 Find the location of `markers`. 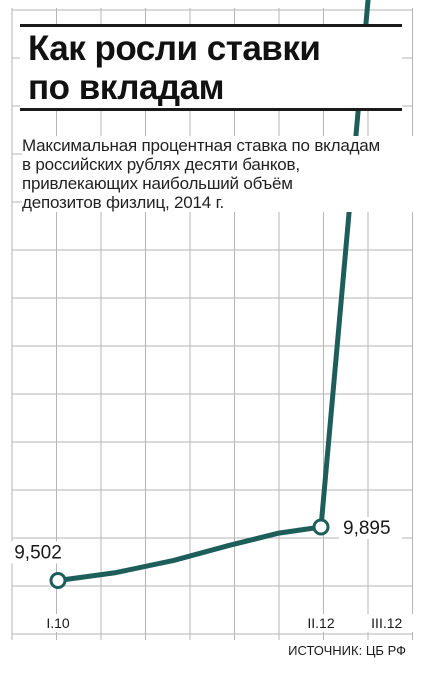

markers is located at coordinates (189, 553).